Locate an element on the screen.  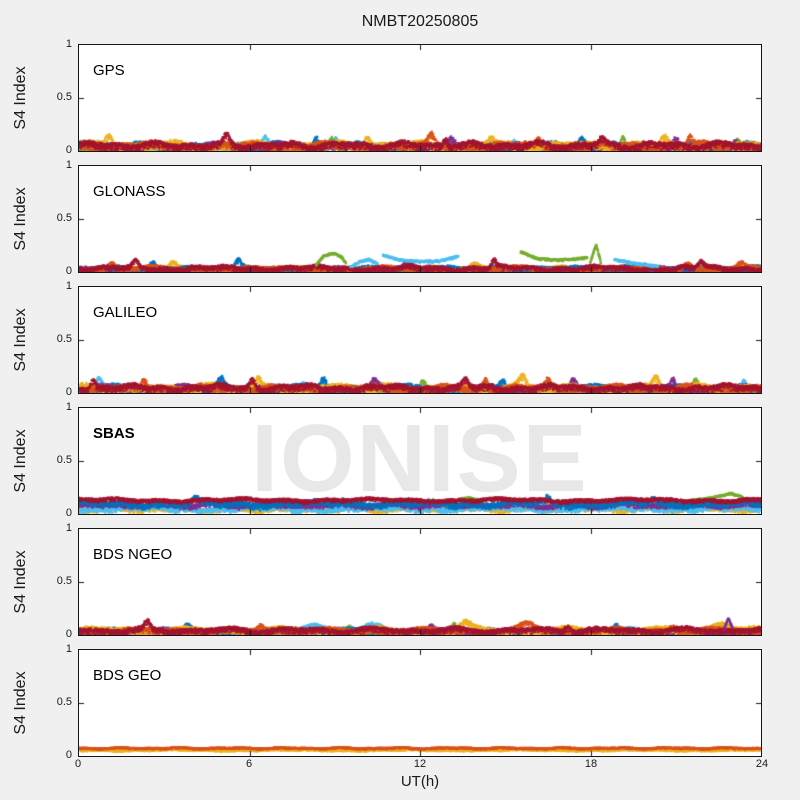
x-axis-label: UT(h) is located at coordinates (420, 781).